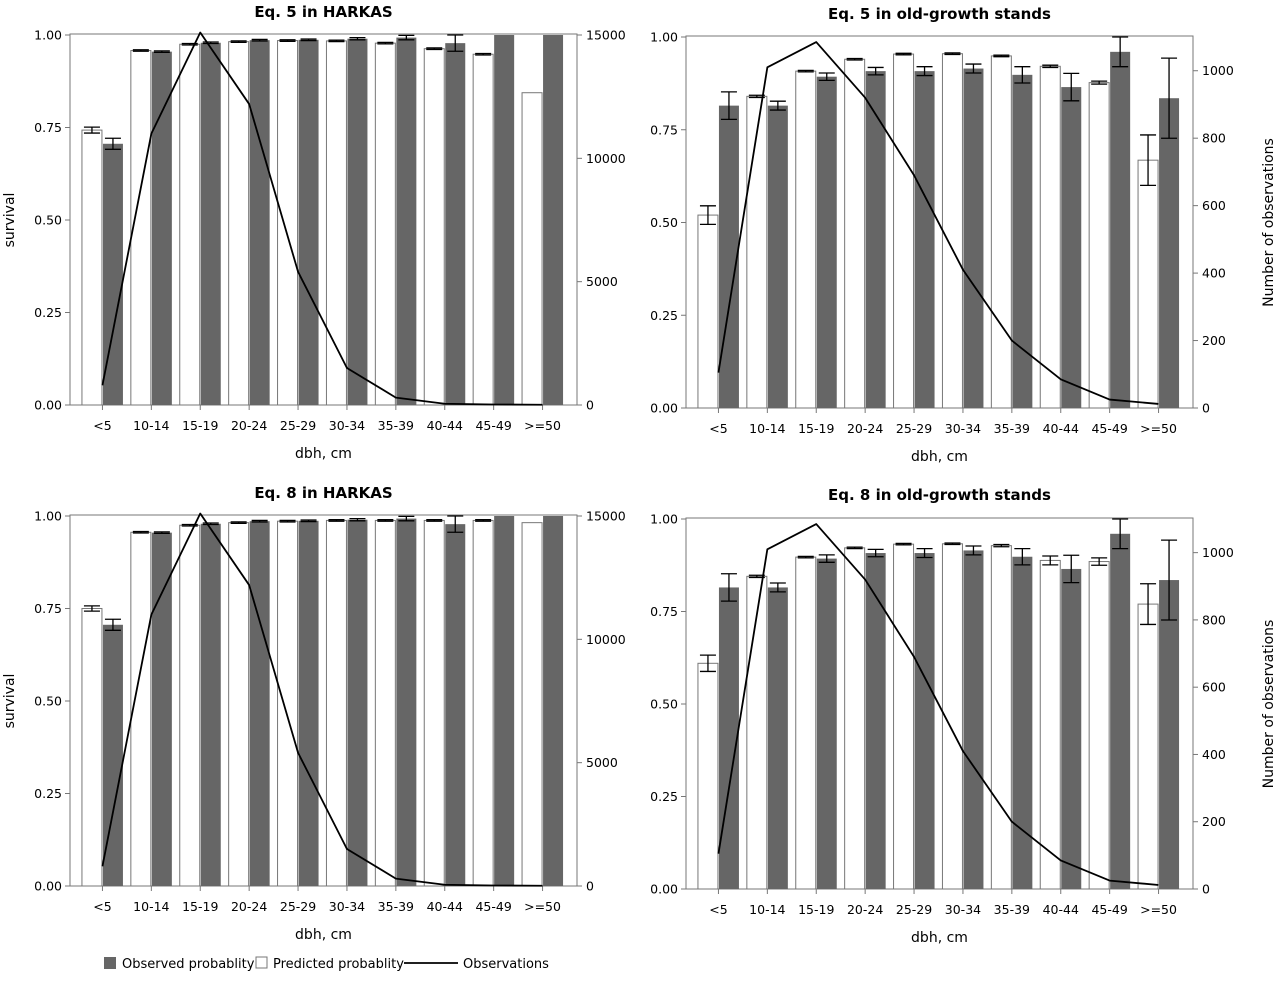 This screenshot has width=1280, height=983. I want to click on y2-tick-label: 1000, so click(1218, 70).